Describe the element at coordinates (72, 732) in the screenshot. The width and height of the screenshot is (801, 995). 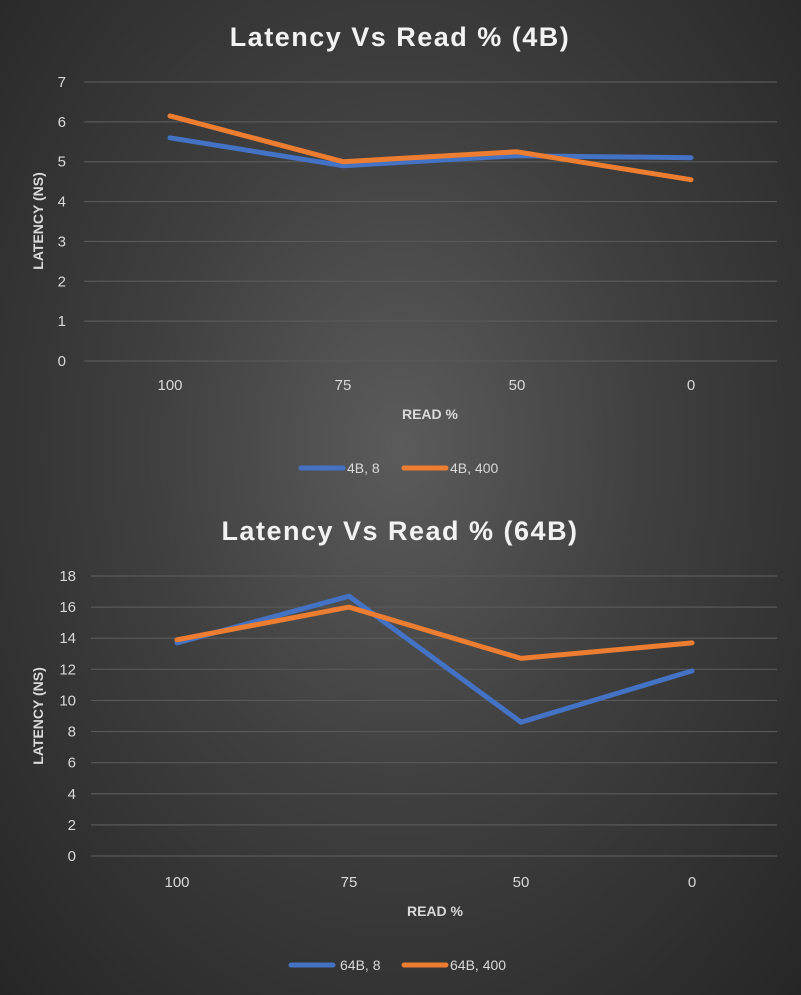
I see `y-tick-label: 8` at that location.